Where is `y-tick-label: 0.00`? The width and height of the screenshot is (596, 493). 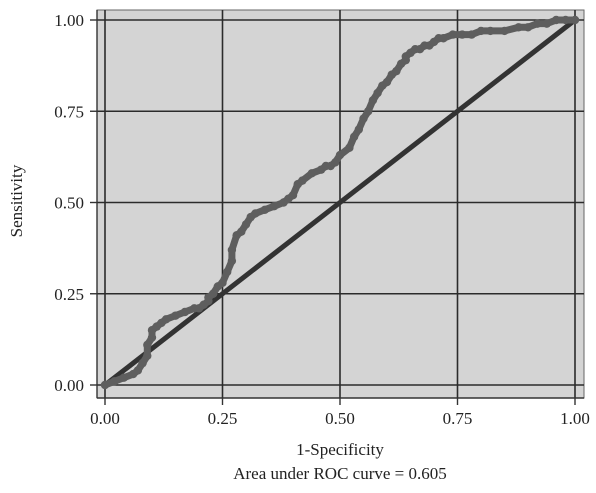
y-tick-label: 0.00 is located at coordinates (69, 385).